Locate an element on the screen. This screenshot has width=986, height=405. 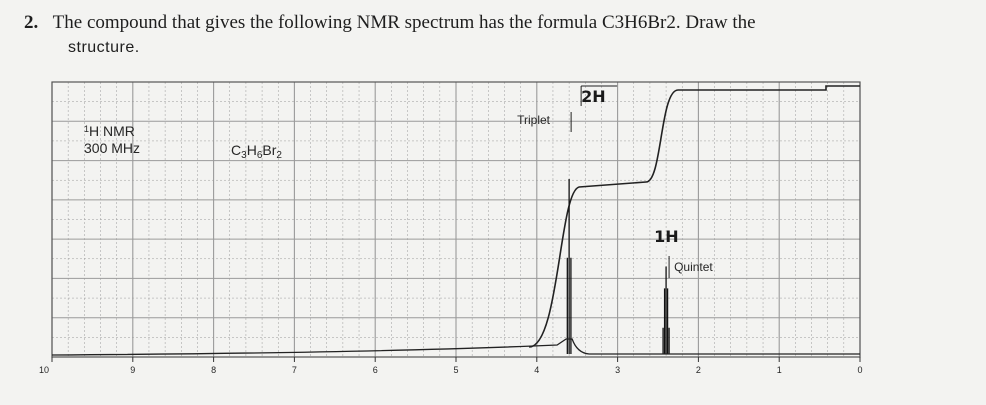
x-tick-label: 1 is located at coordinates (779, 370).